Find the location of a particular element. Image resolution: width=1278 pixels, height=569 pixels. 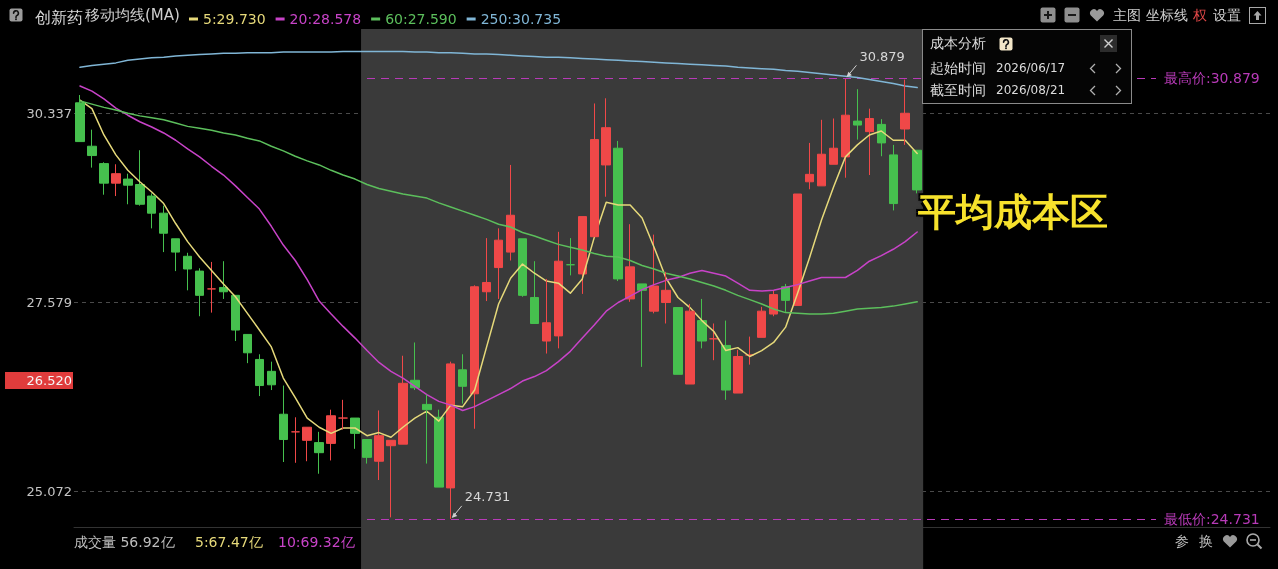

y-tick-label: 27.579 is located at coordinates (49, 303).